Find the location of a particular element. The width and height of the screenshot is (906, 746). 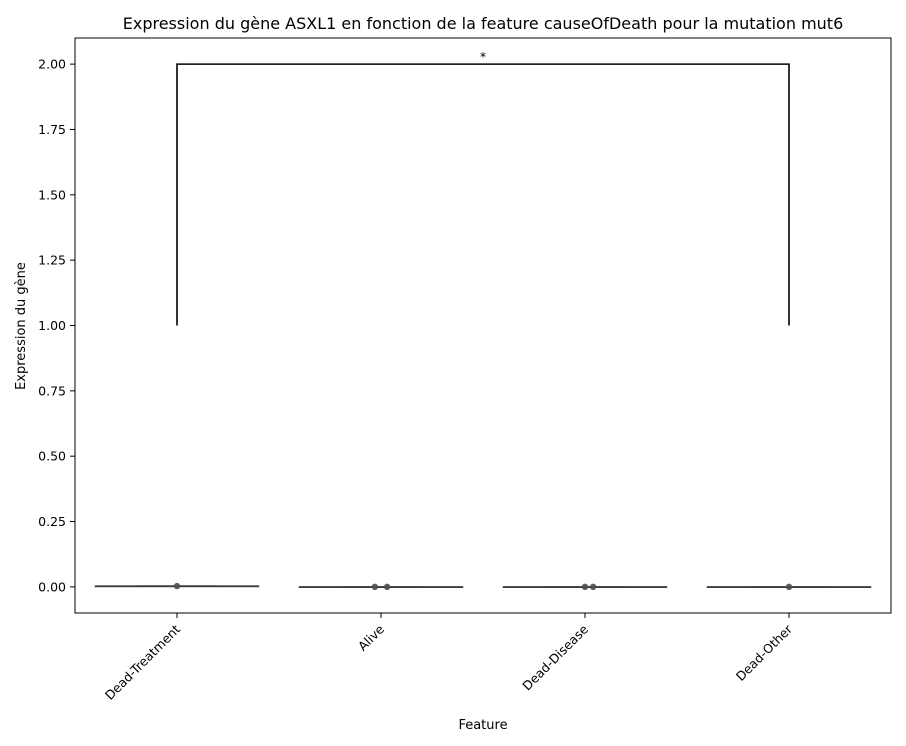

y-tick-label: 0.25 is located at coordinates (52, 521).